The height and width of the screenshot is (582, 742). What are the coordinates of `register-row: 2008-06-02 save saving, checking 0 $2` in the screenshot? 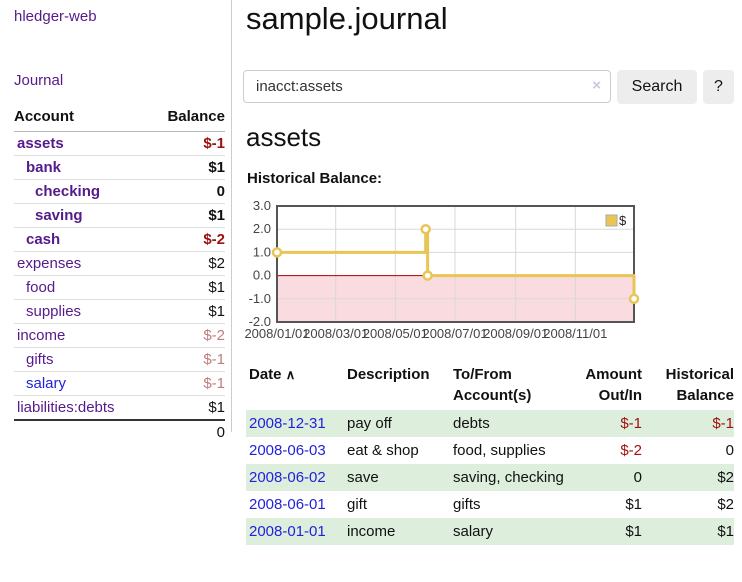 It's located at (490, 477).